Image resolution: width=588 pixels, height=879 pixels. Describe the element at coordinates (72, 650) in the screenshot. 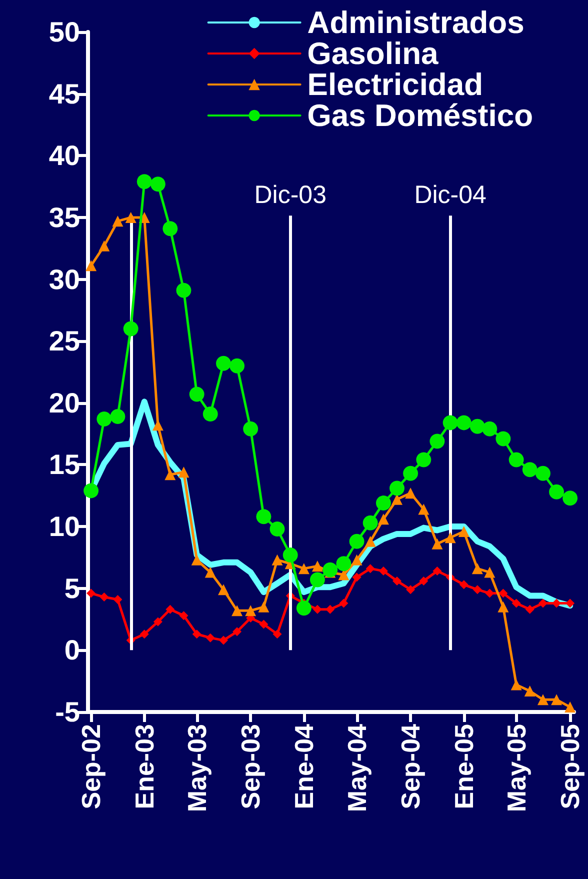

I see `y-tick-label: 0` at that location.